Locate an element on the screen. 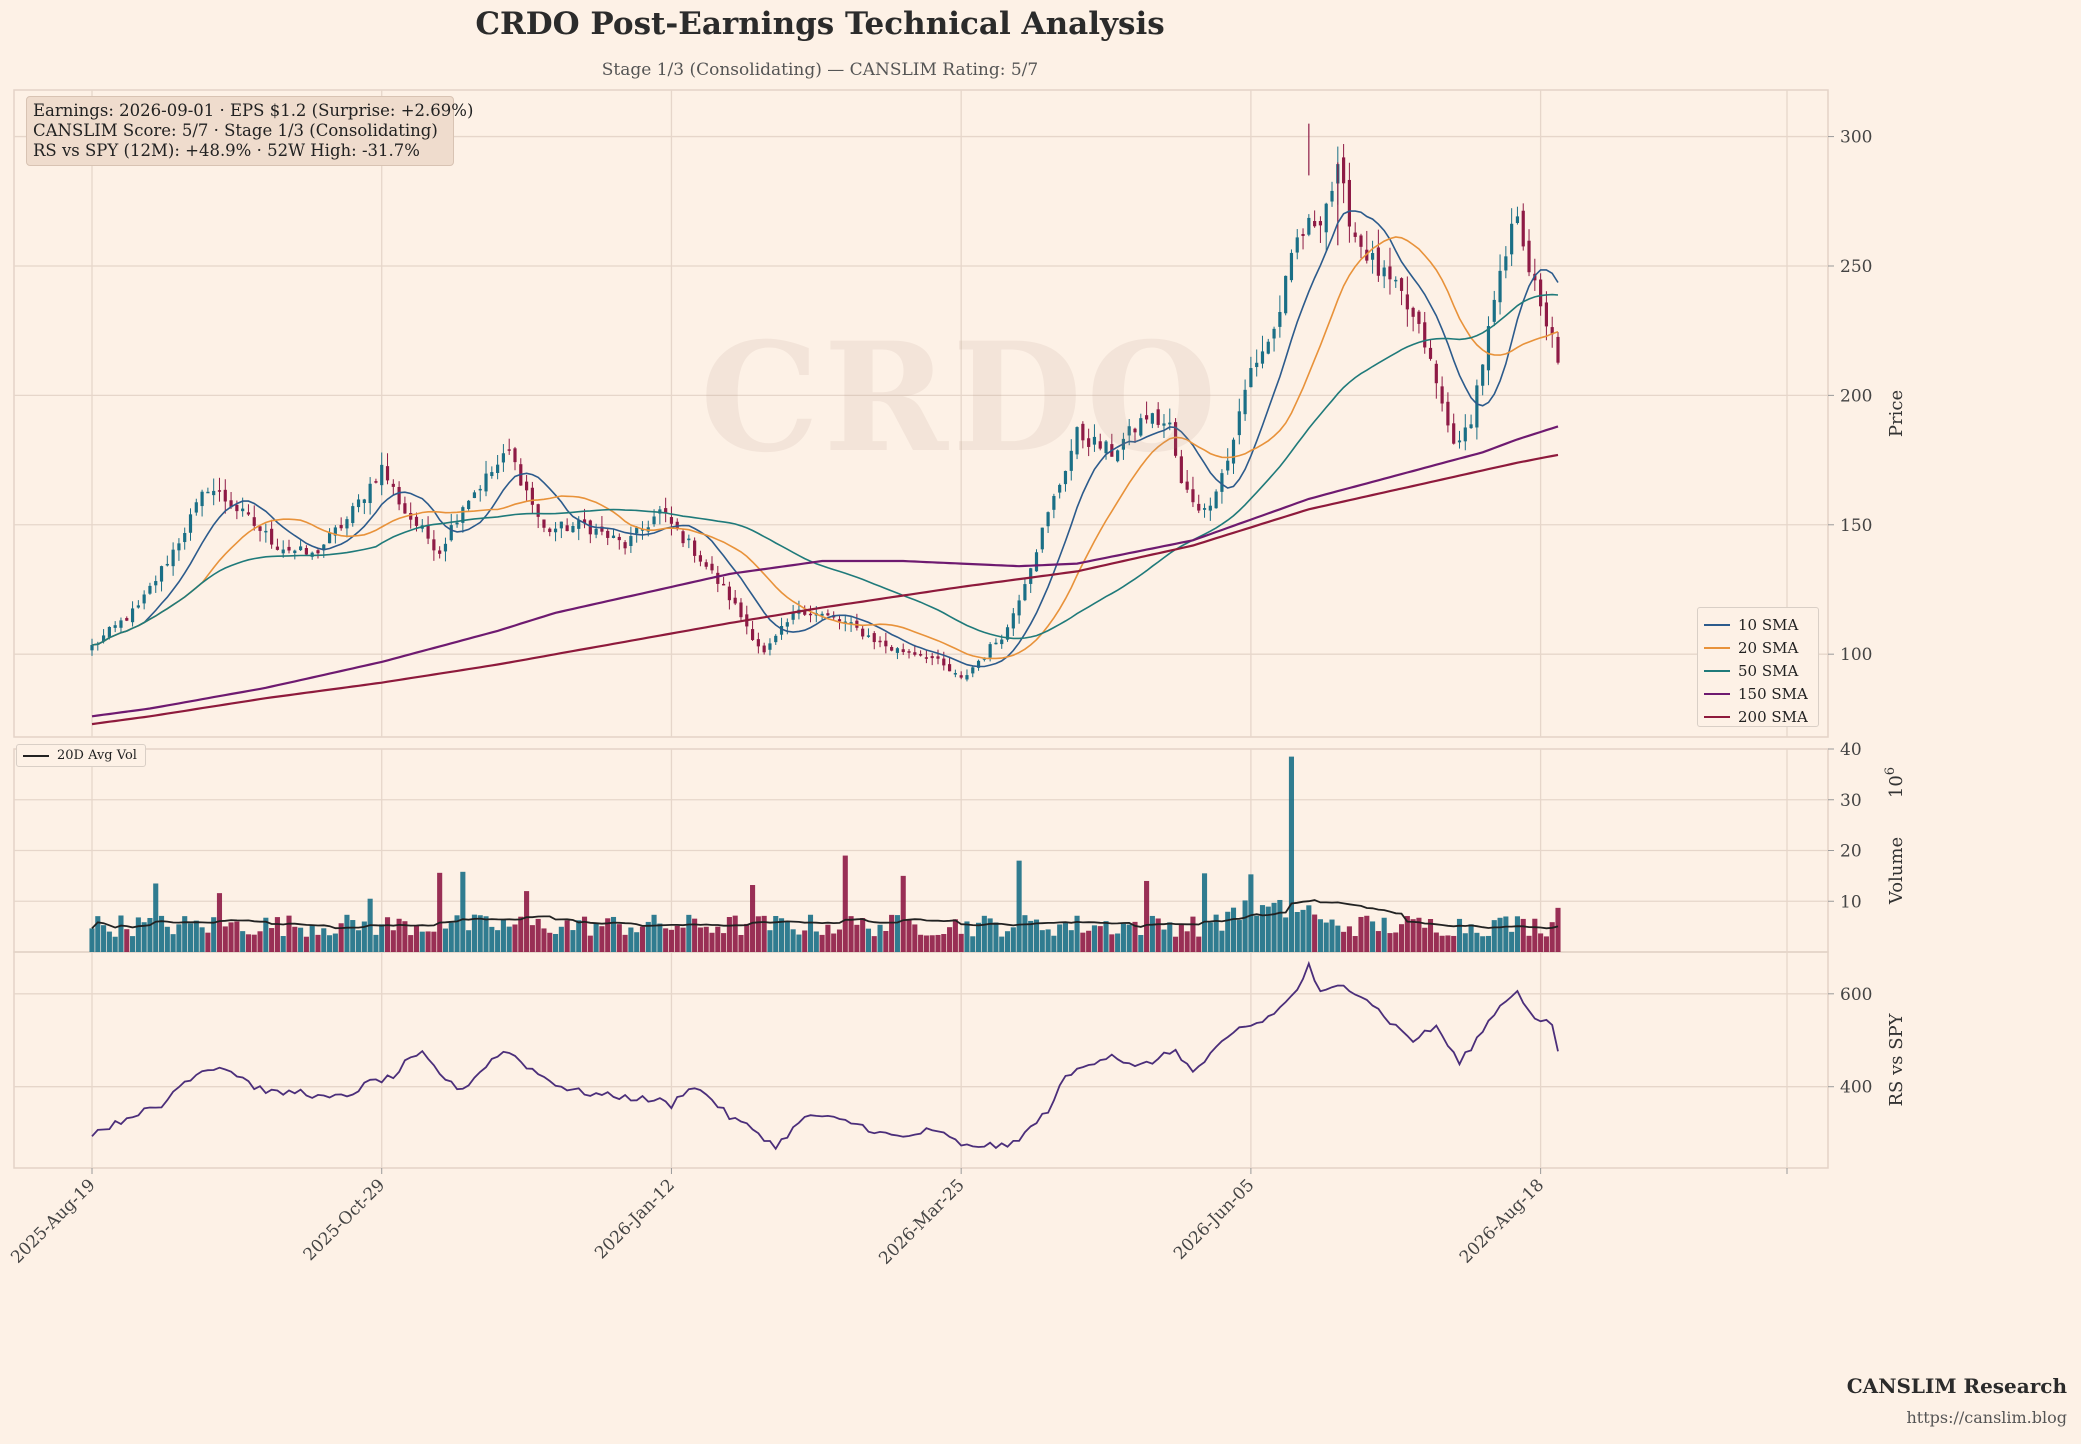 This screenshot has width=2081, height=1444. legend-swatch-sma20 is located at coordinates (1717, 647).